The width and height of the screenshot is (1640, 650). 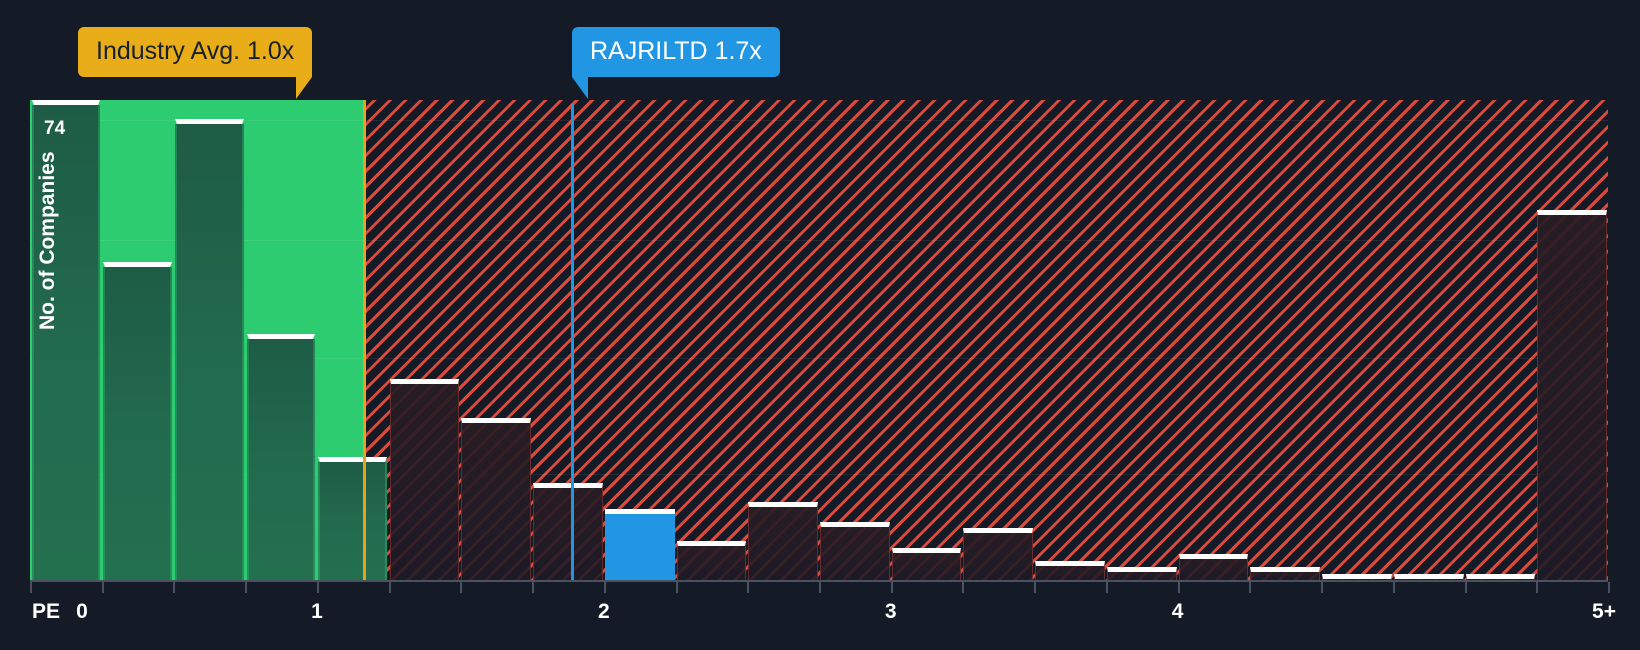 I want to click on x-axis-prefix-label: PE, so click(x=46, y=611).